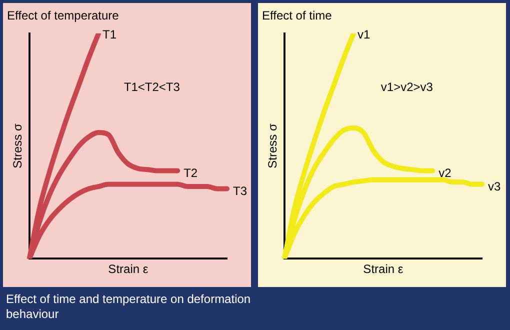  Describe the element at coordinates (152, 87) in the screenshot. I see `annotation: T1<T2<T3` at that location.